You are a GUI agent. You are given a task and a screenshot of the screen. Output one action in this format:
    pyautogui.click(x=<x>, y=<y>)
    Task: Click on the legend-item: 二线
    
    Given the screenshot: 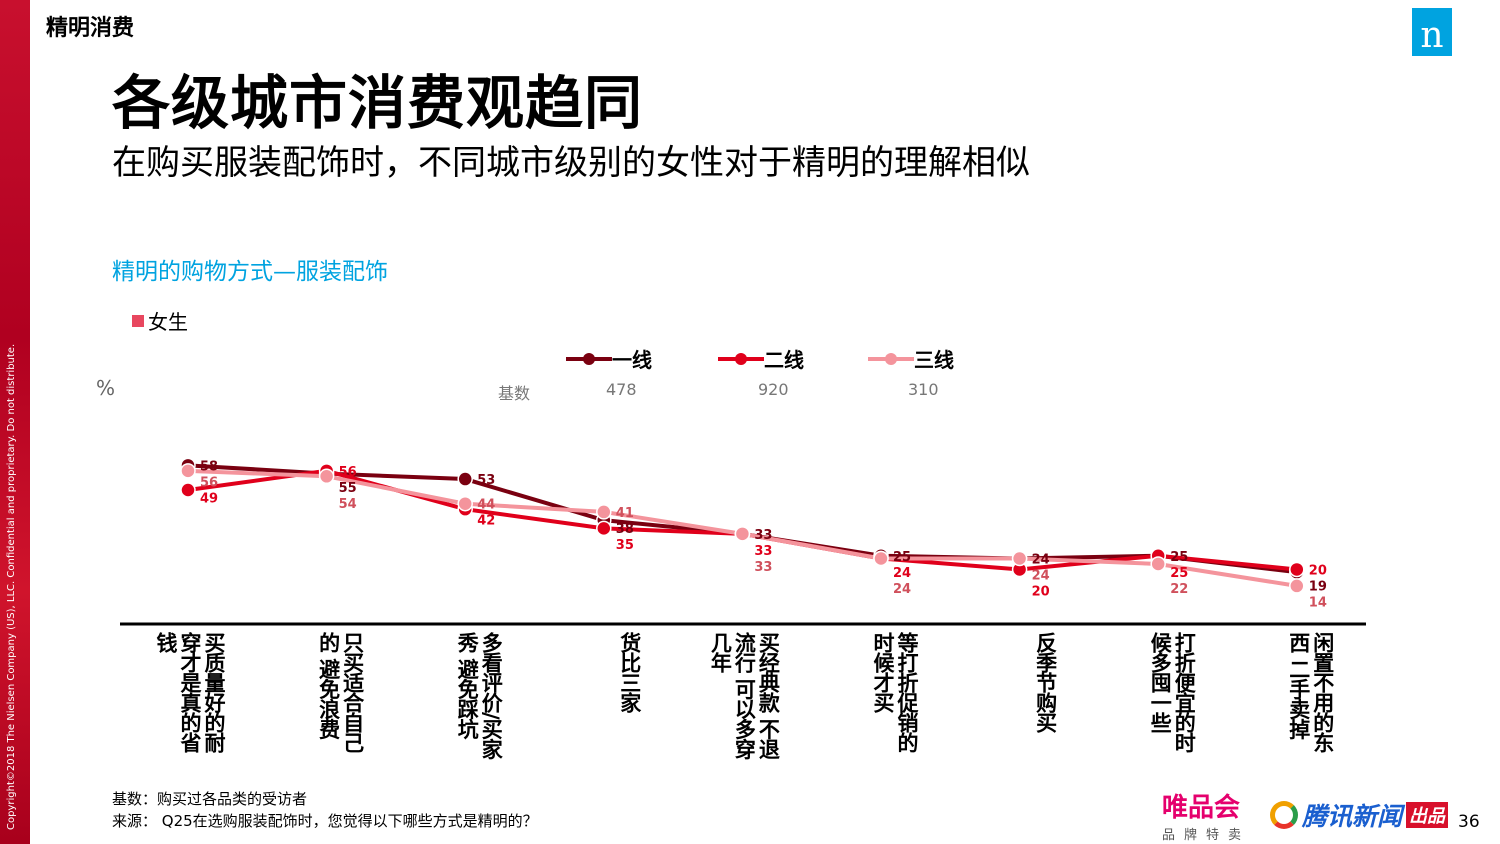 What is the action you would take?
    pyautogui.click(x=761, y=358)
    